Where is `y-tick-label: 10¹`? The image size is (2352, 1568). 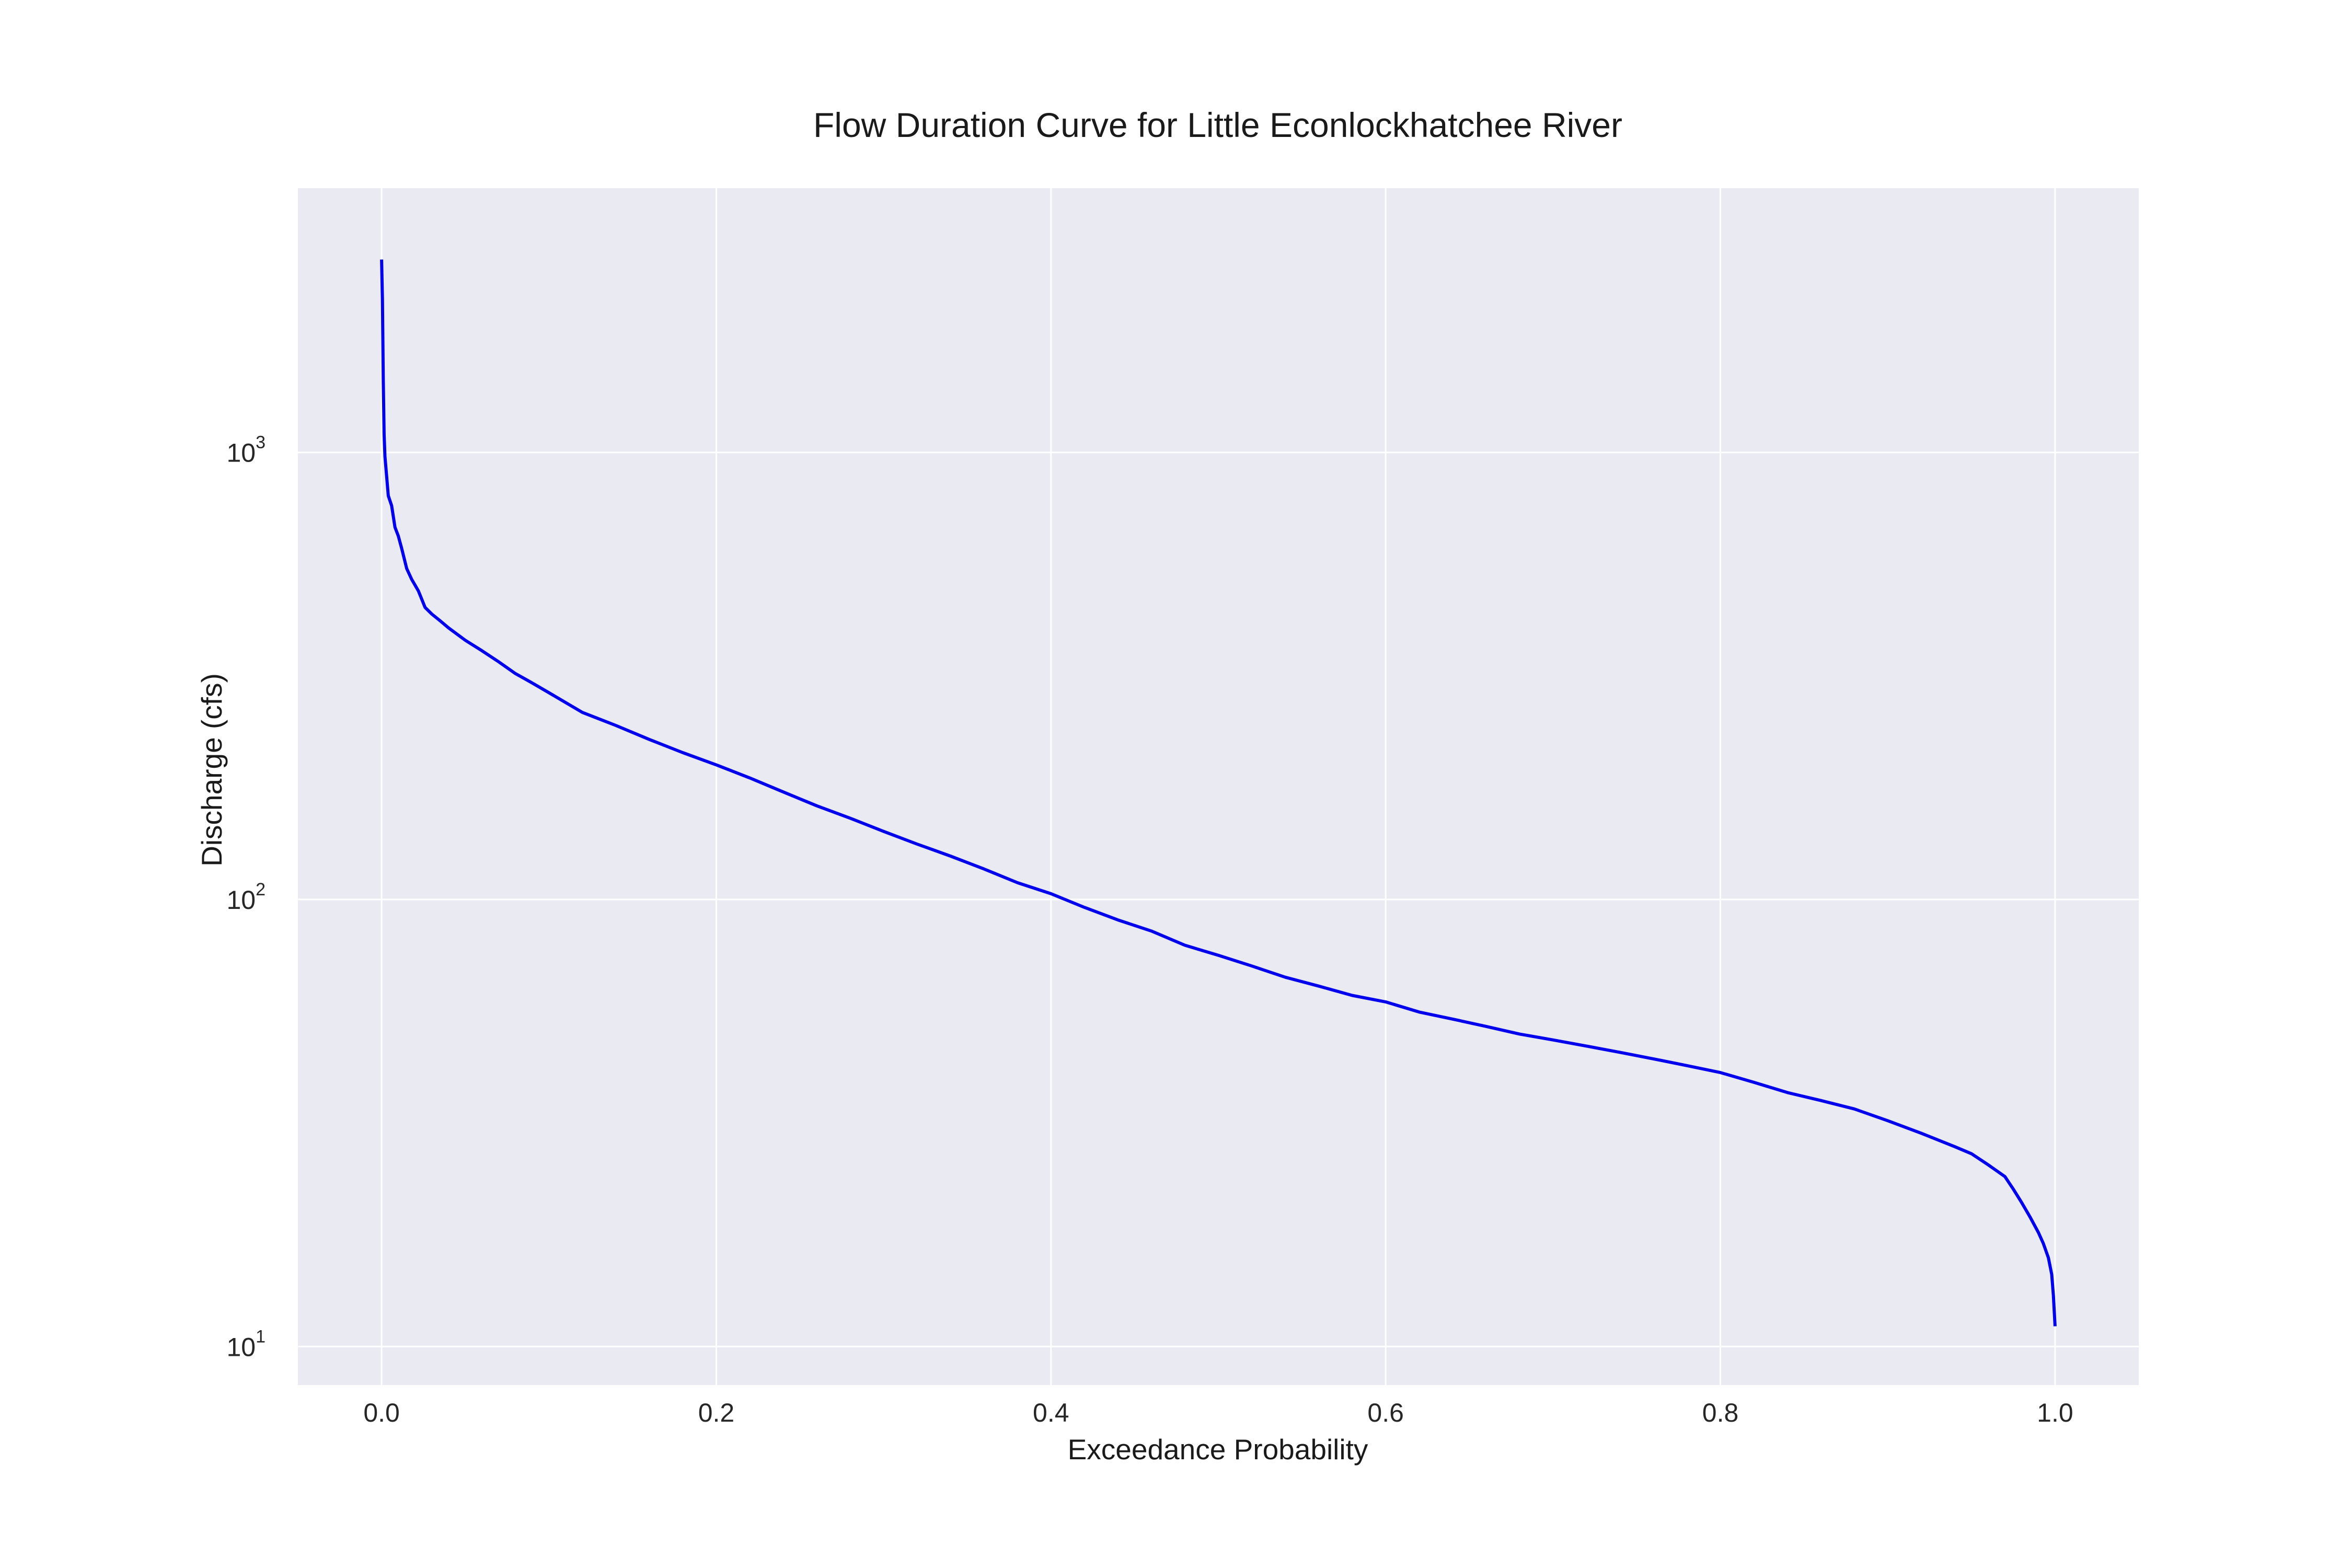 y-tick-label: 10¹ is located at coordinates (246, 1344).